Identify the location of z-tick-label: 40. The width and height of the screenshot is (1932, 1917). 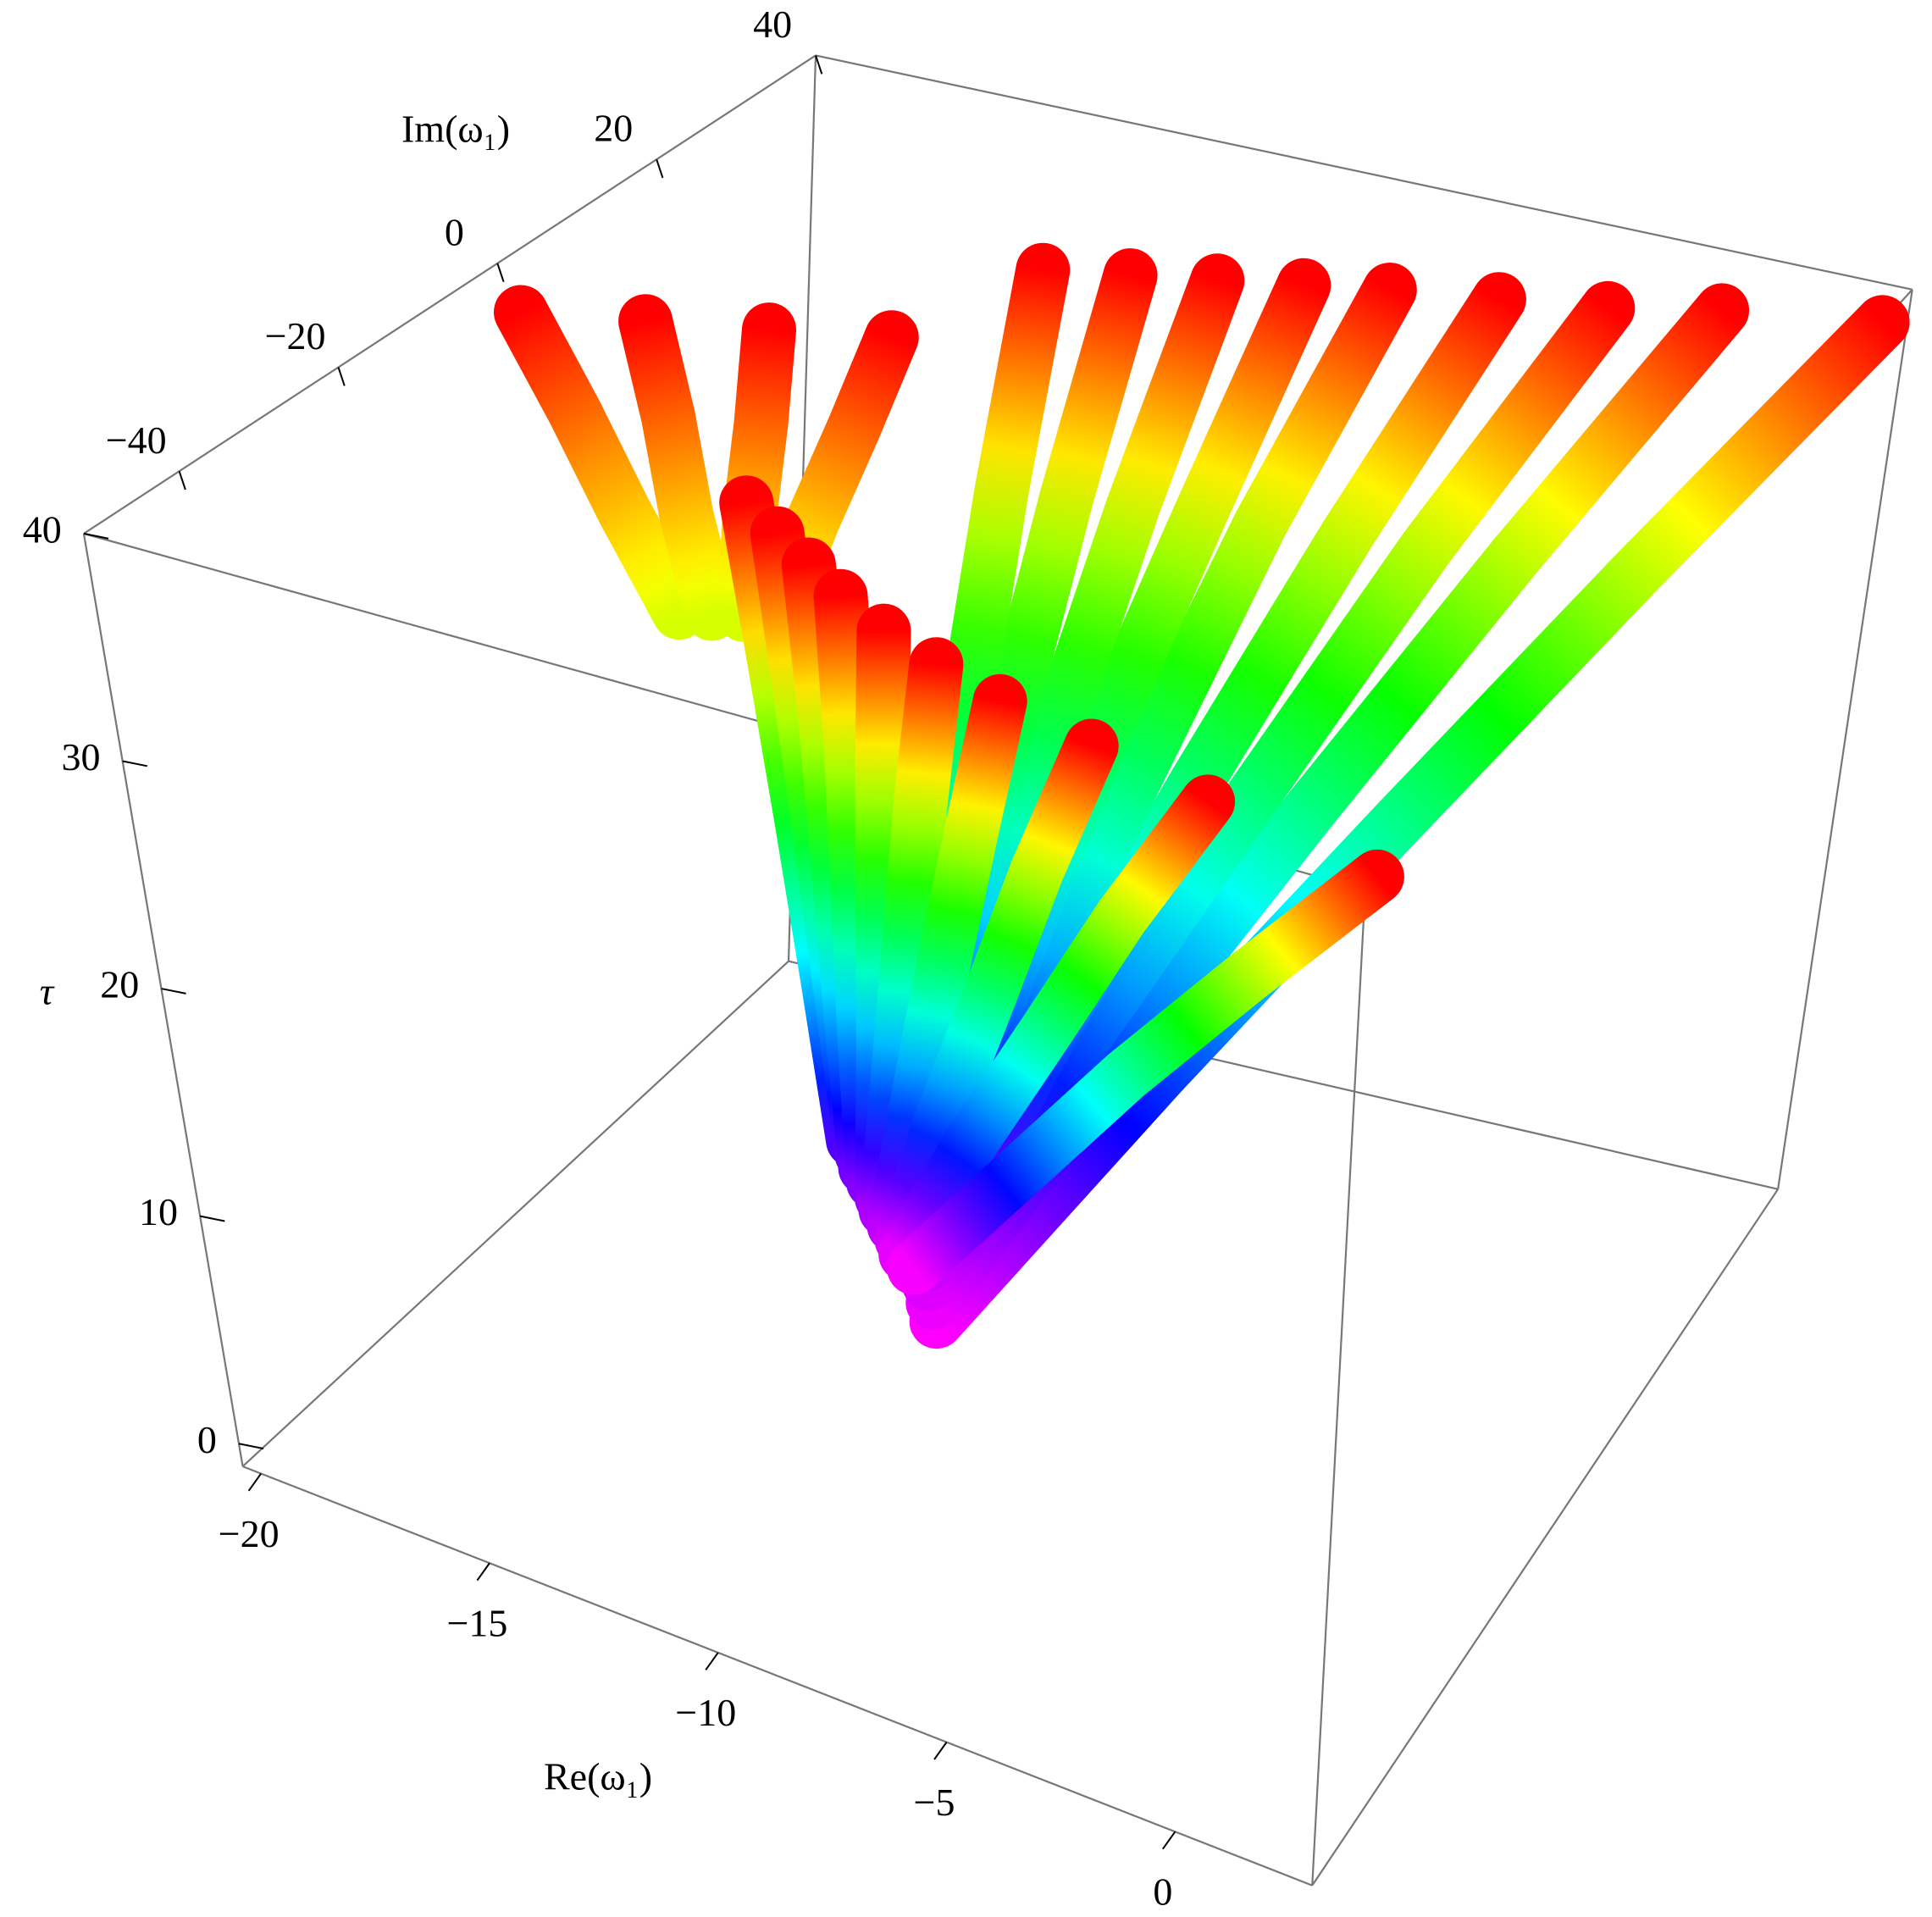
(42, 529).